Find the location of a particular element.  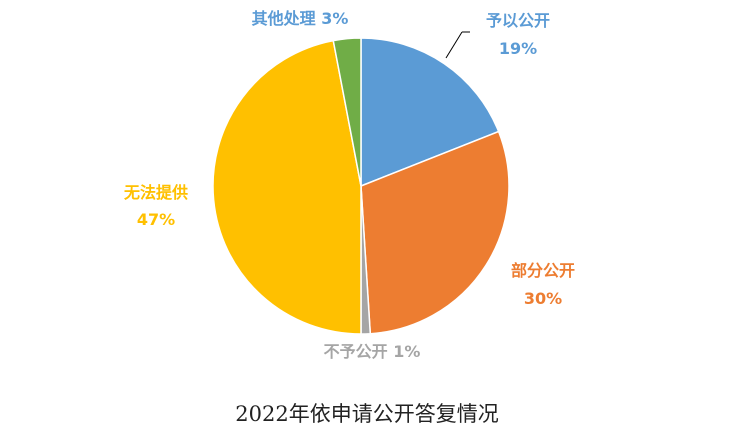

label-bufen-value: 30% is located at coordinates (543, 298).